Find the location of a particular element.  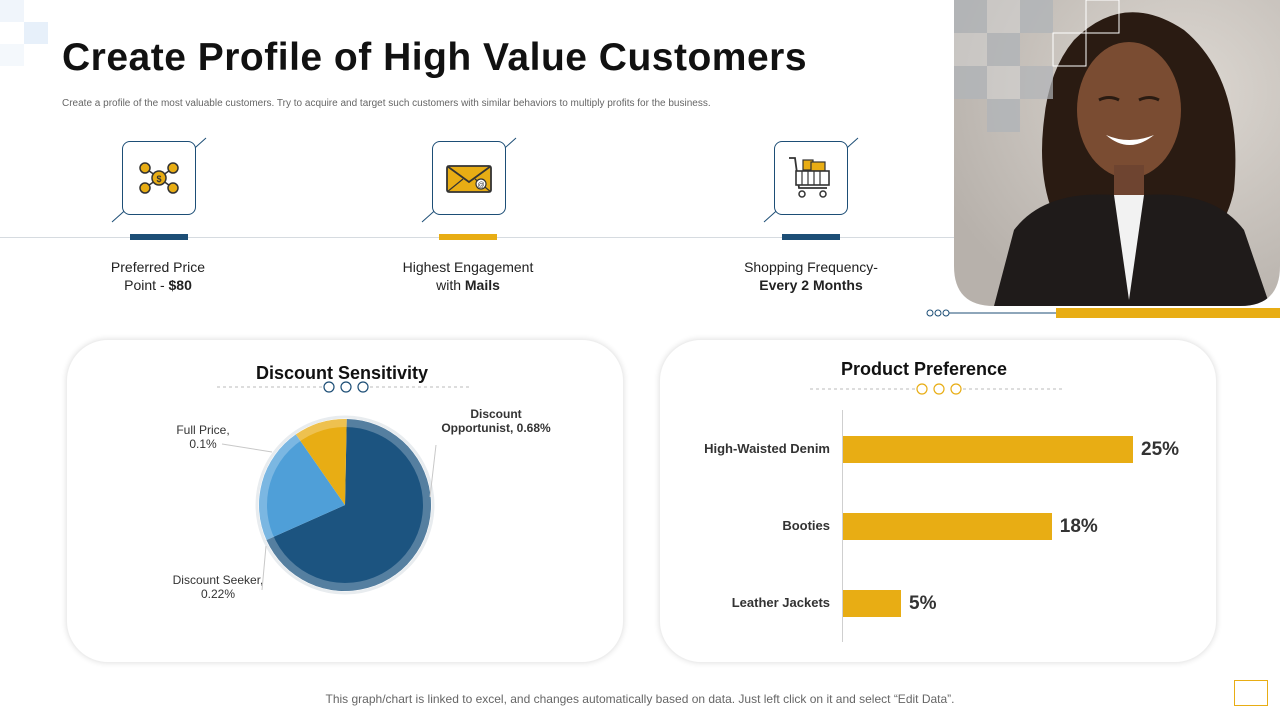

pie-slice-discount-opportunist is located at coordinates (348, 505).